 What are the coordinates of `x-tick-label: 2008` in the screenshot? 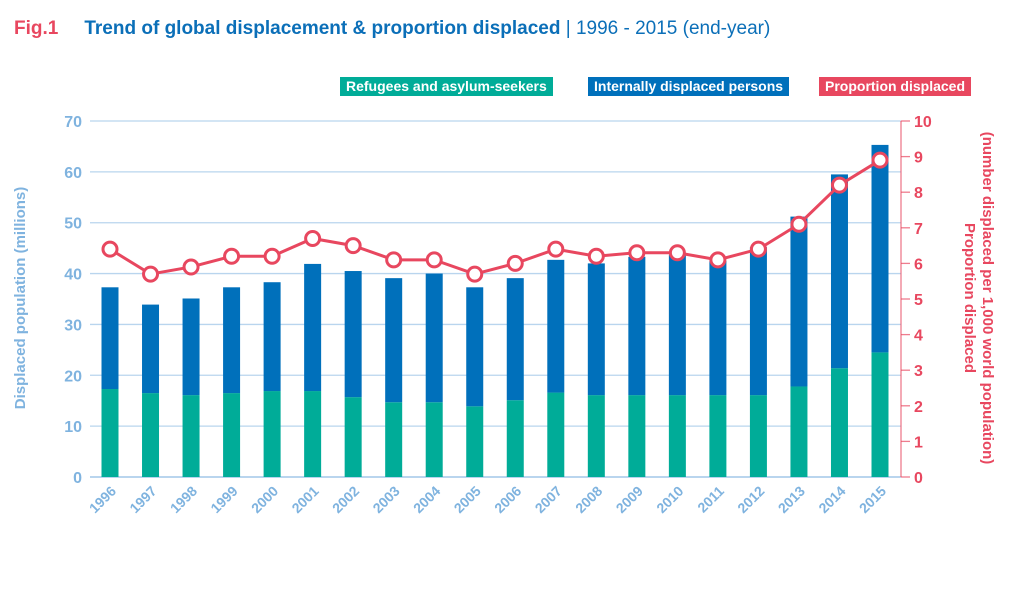 It's located at (588, 499).